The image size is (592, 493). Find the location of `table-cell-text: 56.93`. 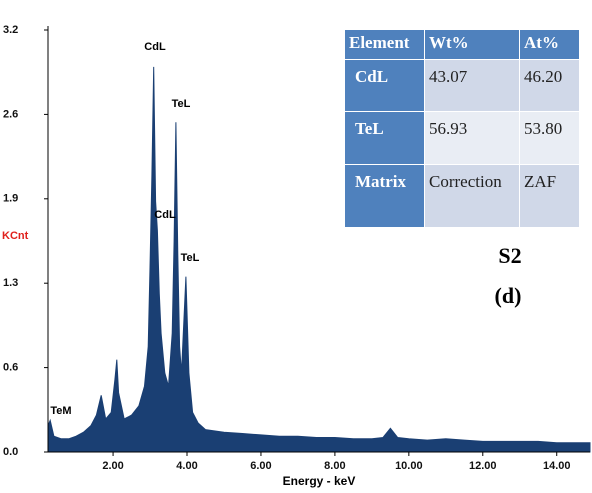

table-cell-text: 56.93 is located at coordinates (448, 128).